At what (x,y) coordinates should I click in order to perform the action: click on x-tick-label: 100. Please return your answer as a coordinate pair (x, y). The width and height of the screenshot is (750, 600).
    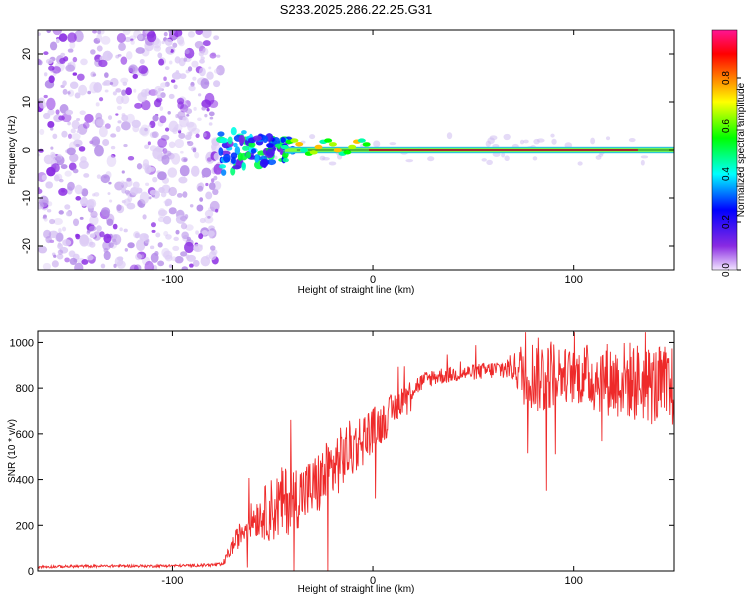
    Looking at the image, I should click on (574, 581).